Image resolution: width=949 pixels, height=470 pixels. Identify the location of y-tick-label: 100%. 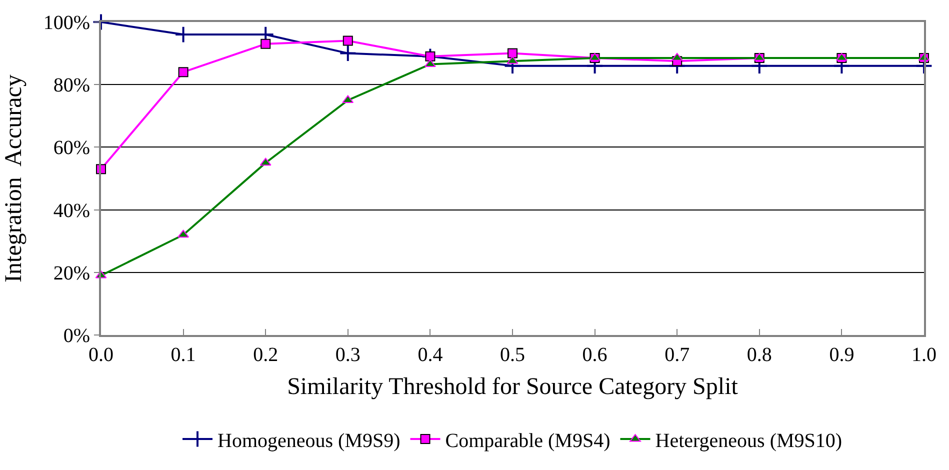
(66, 23).